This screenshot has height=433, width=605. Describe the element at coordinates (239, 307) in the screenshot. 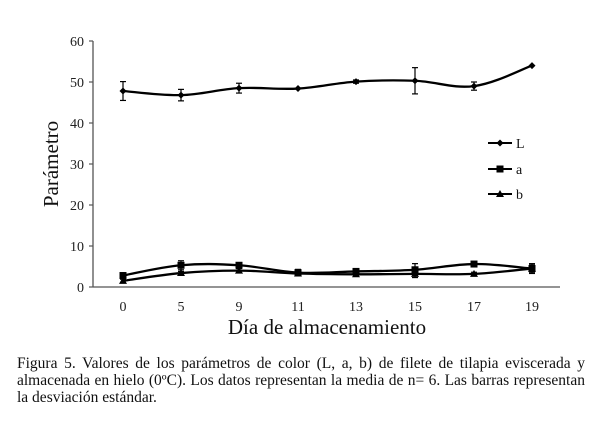

I see `x-tick-label: 9` at that location.